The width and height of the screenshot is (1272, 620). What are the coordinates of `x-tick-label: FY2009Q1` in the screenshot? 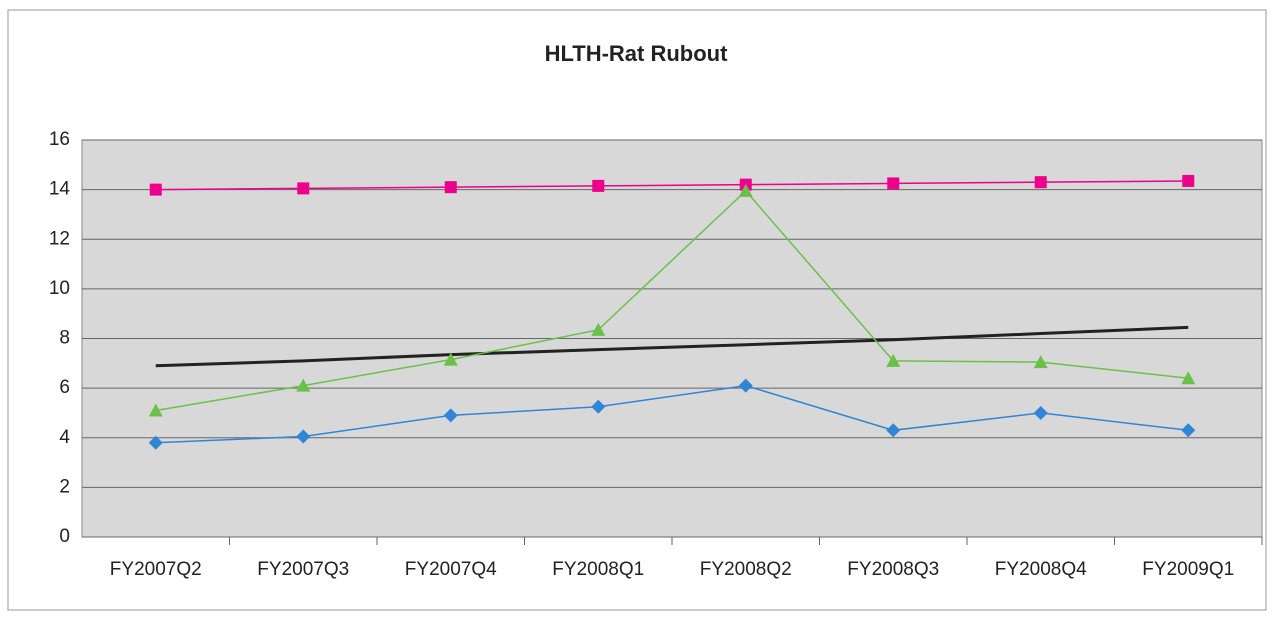 It's located at (1188, 569).